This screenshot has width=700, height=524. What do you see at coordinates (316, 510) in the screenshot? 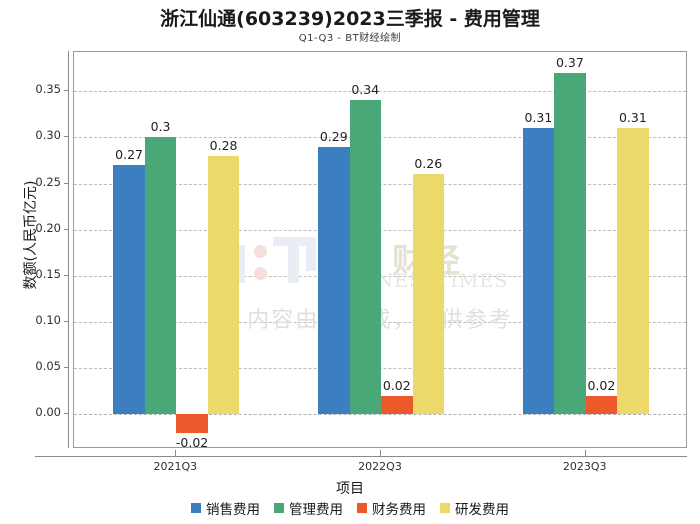
I see `legend-label: 管理费用` at bounding box center [316, 510].